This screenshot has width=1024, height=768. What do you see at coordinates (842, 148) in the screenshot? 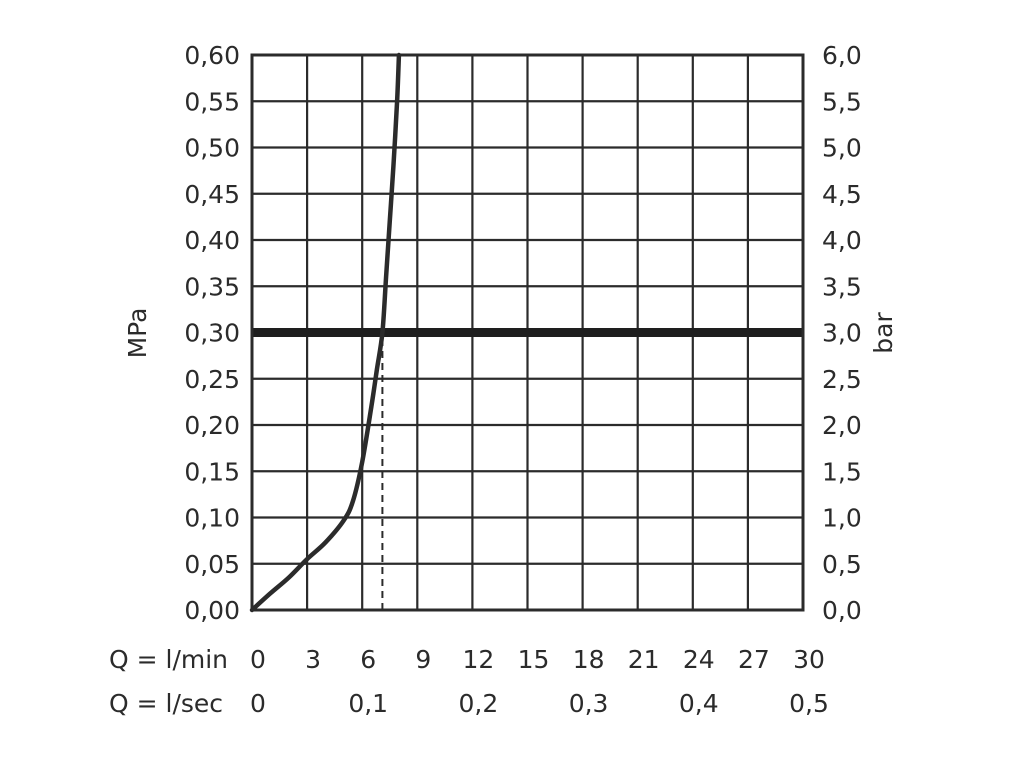
I see `y-tick-right-label: 5,0` at bounding box center [842, 148].